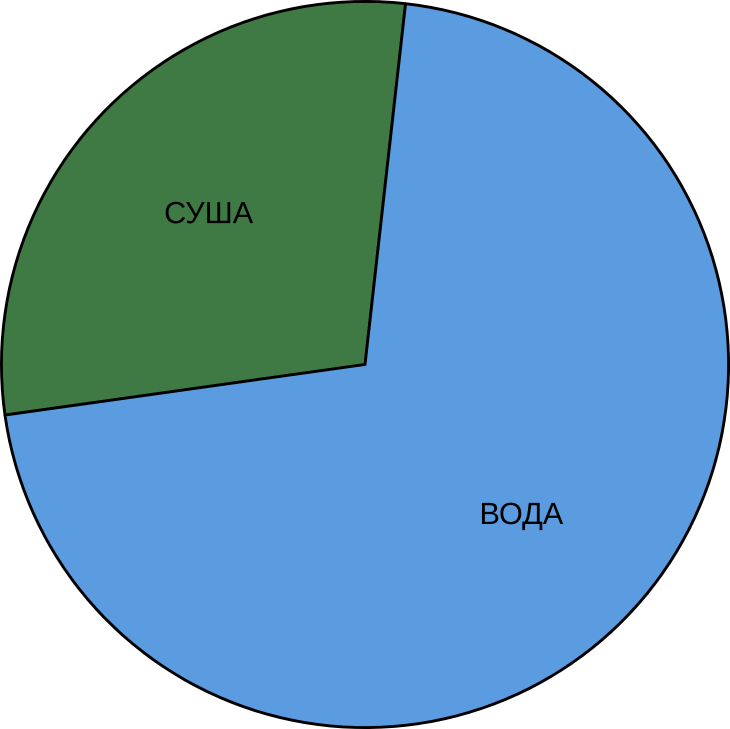 The height and width of the screenshot is (729, 730). What do you see at coordinates (210, 213) in the screenshot?
I see `slice-label: СУША` at bounding box center [210, 213].